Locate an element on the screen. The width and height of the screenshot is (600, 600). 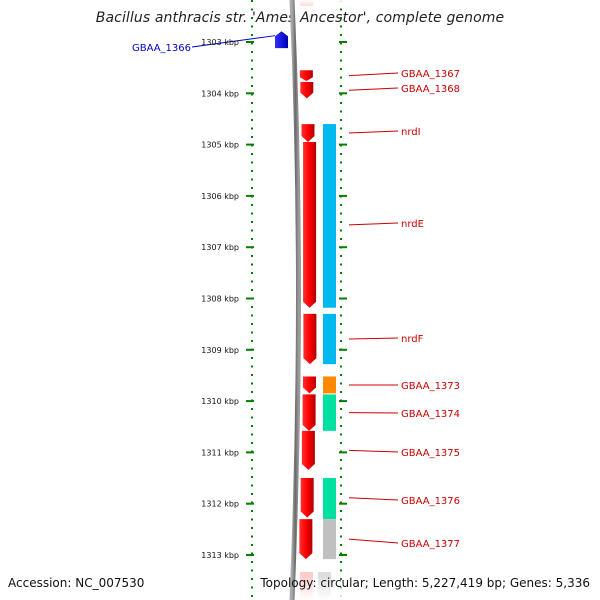
gene-label-GBAA_1368: GBAA_1368 is located at coordinates (430, 89).